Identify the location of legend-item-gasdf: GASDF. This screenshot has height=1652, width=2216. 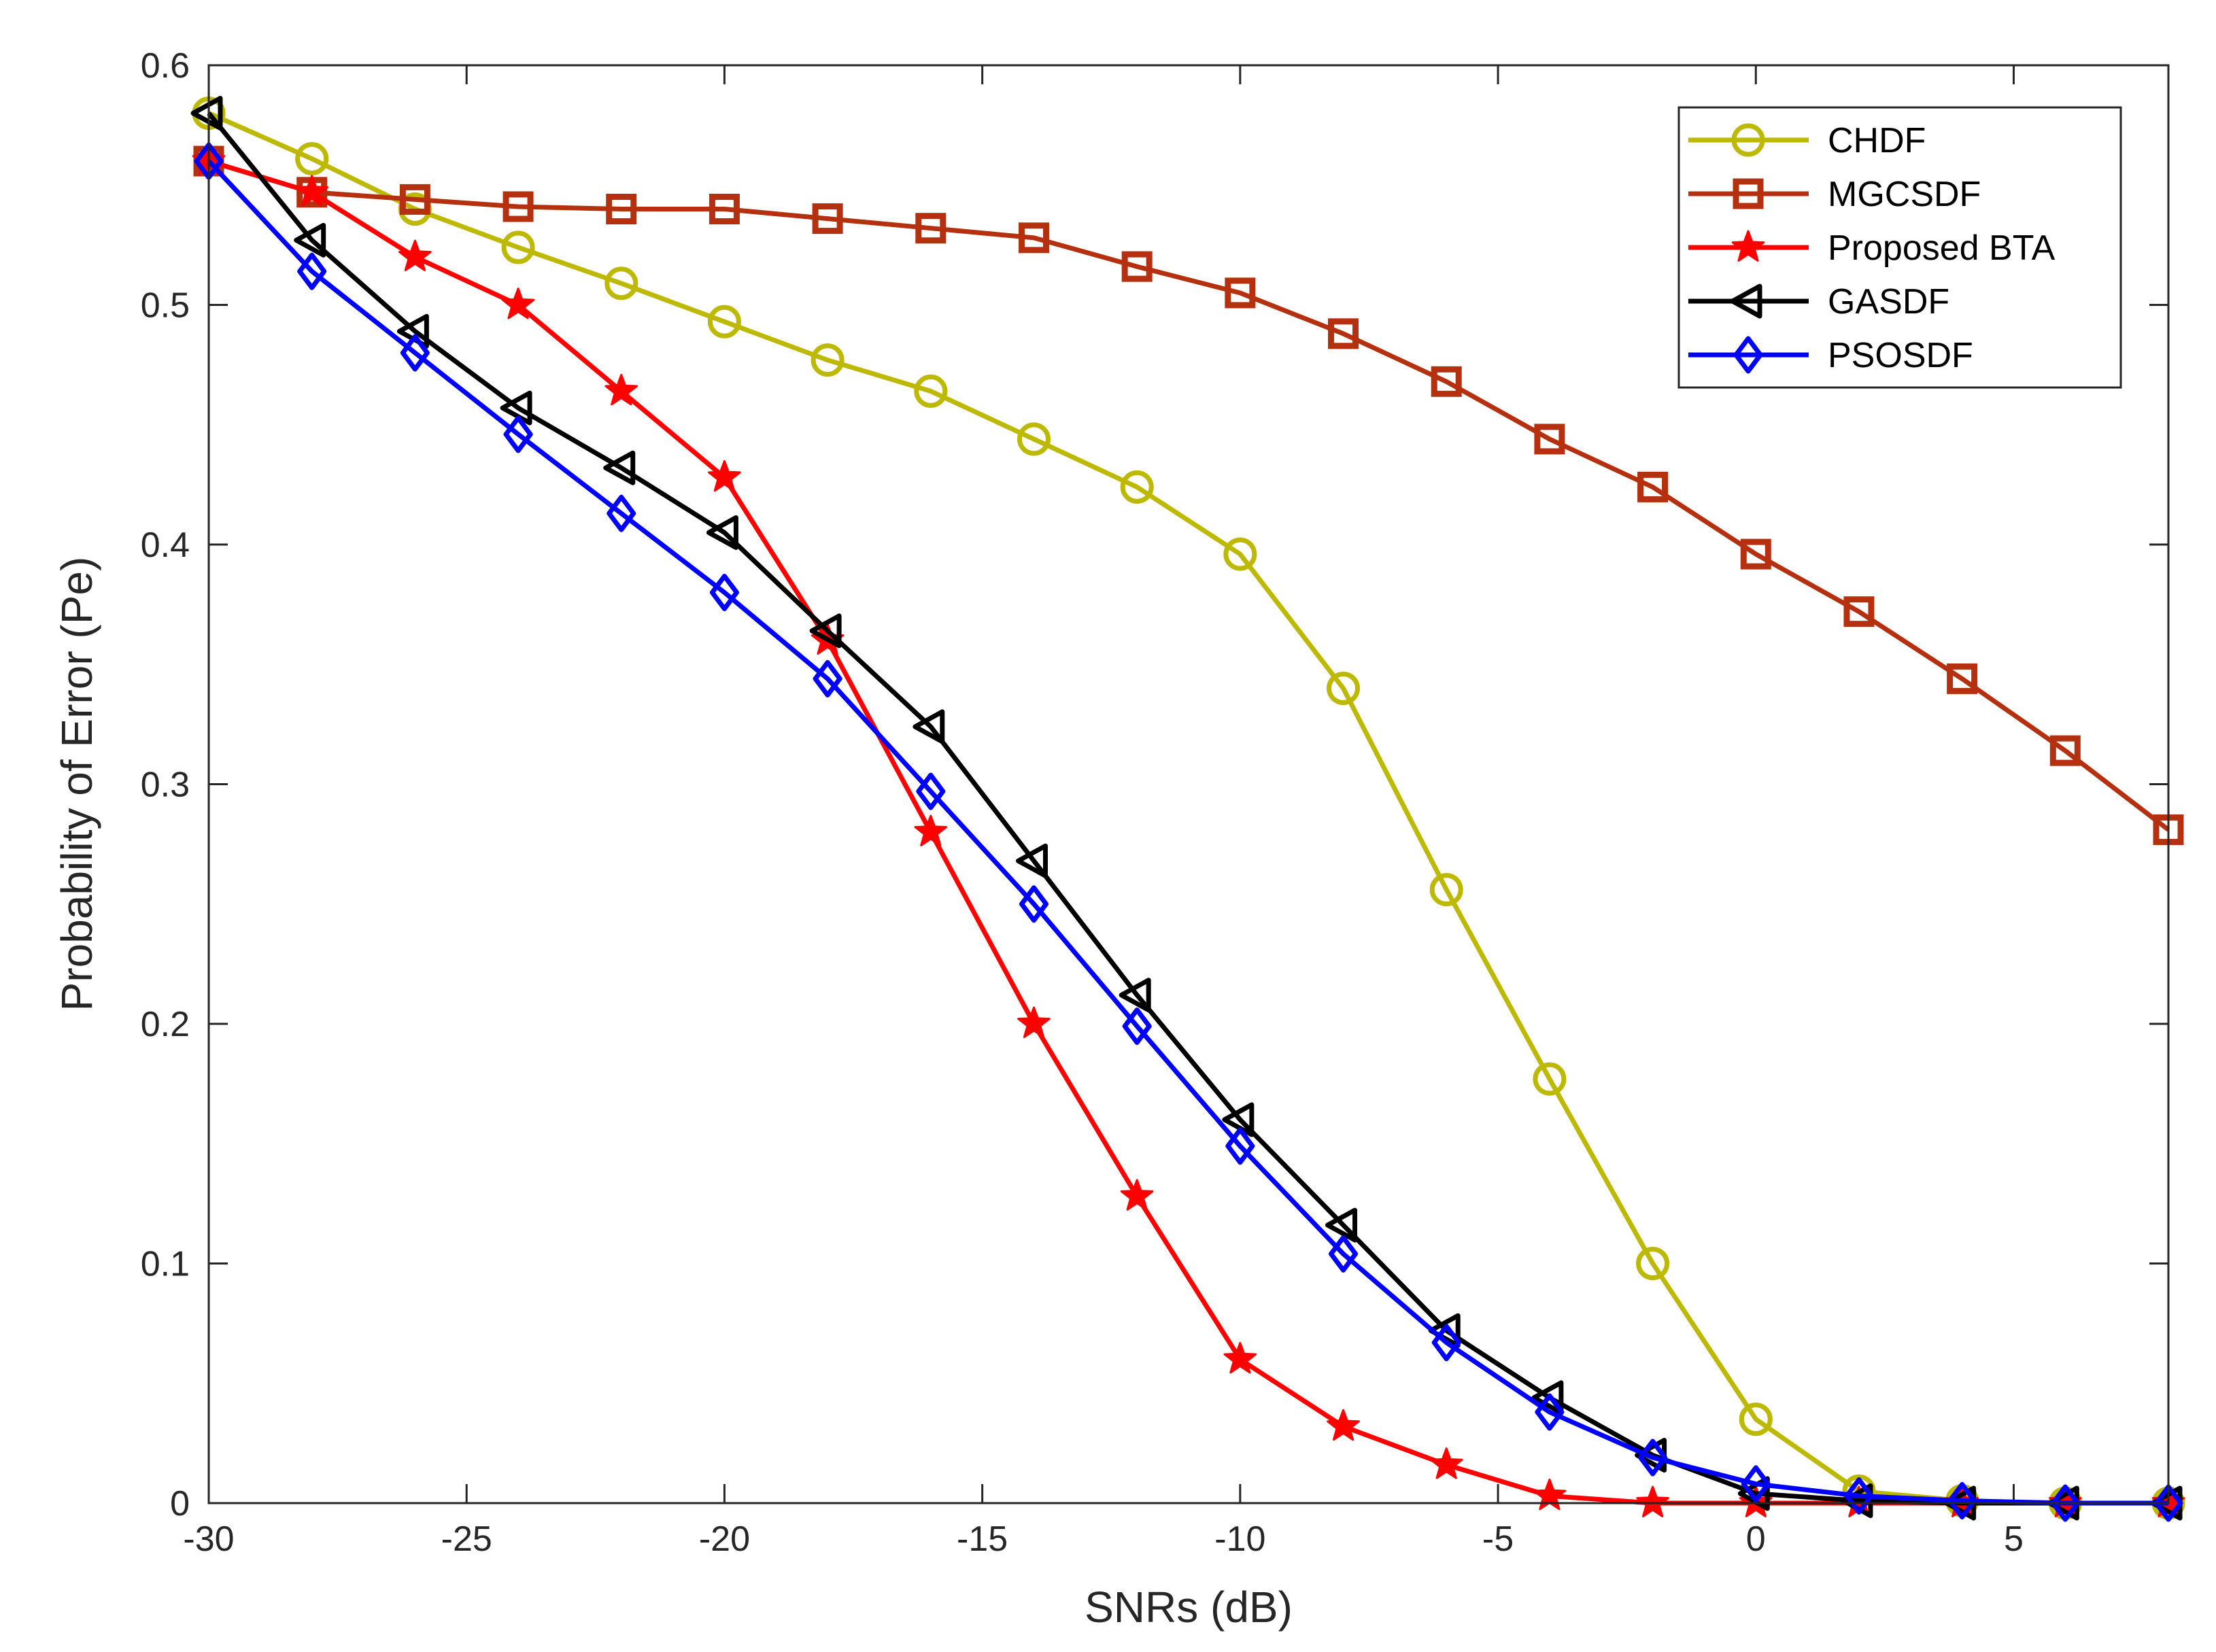
(1818, 302).